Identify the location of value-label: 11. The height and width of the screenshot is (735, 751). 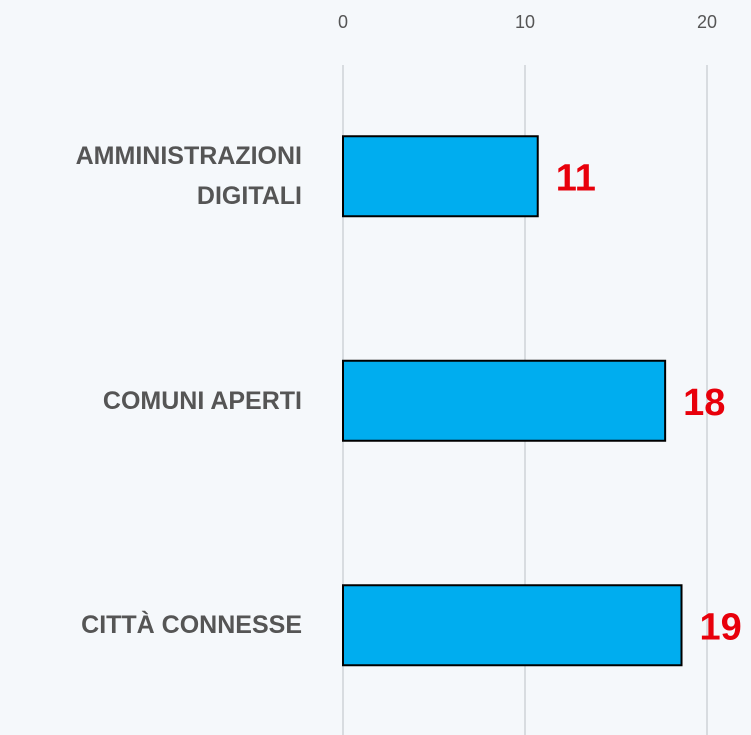
(576, 178).